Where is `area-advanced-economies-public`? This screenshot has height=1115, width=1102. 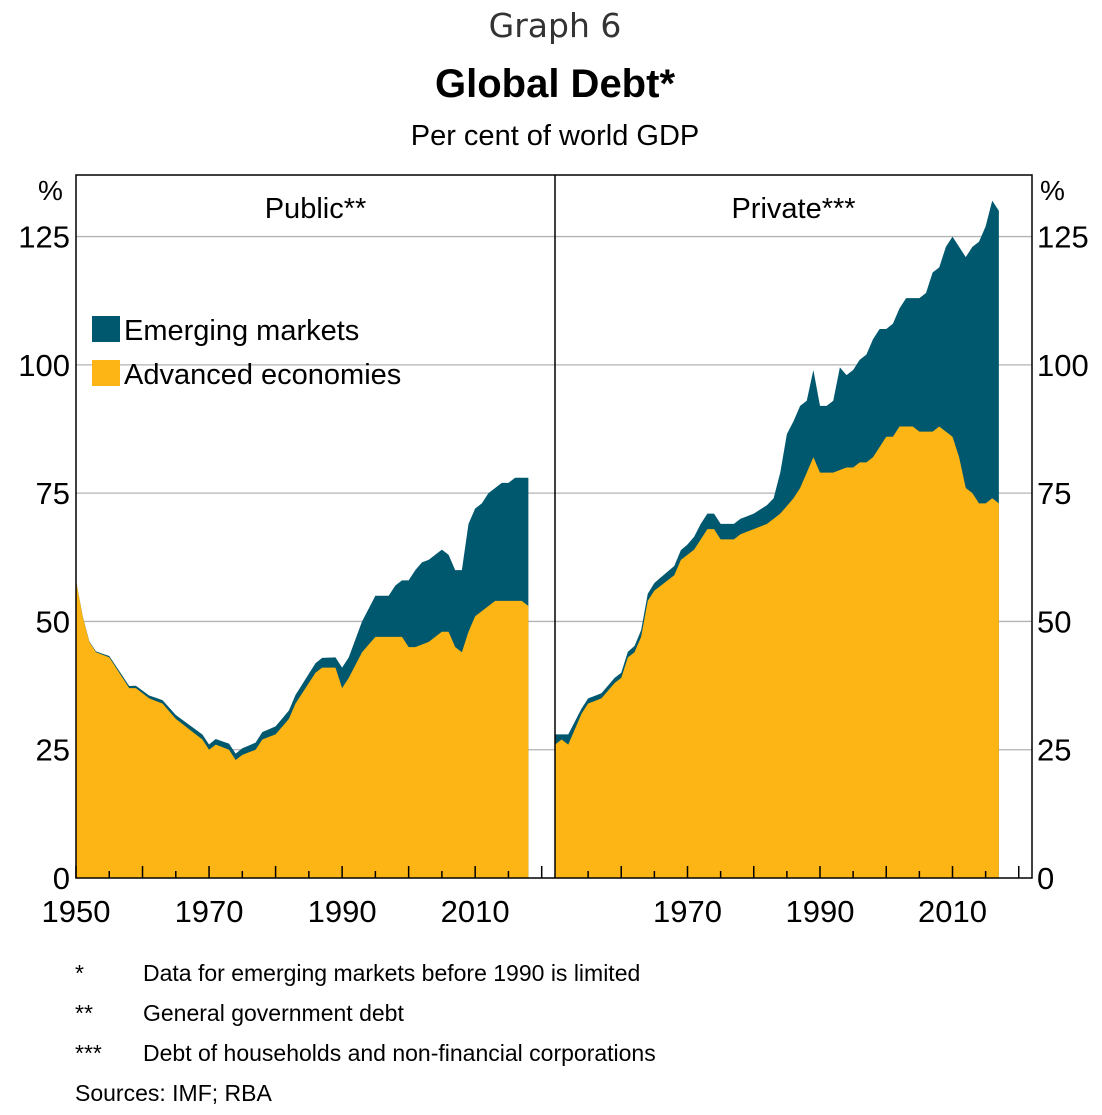
area-advanced-economies-public is located at coordinates (302, 729).